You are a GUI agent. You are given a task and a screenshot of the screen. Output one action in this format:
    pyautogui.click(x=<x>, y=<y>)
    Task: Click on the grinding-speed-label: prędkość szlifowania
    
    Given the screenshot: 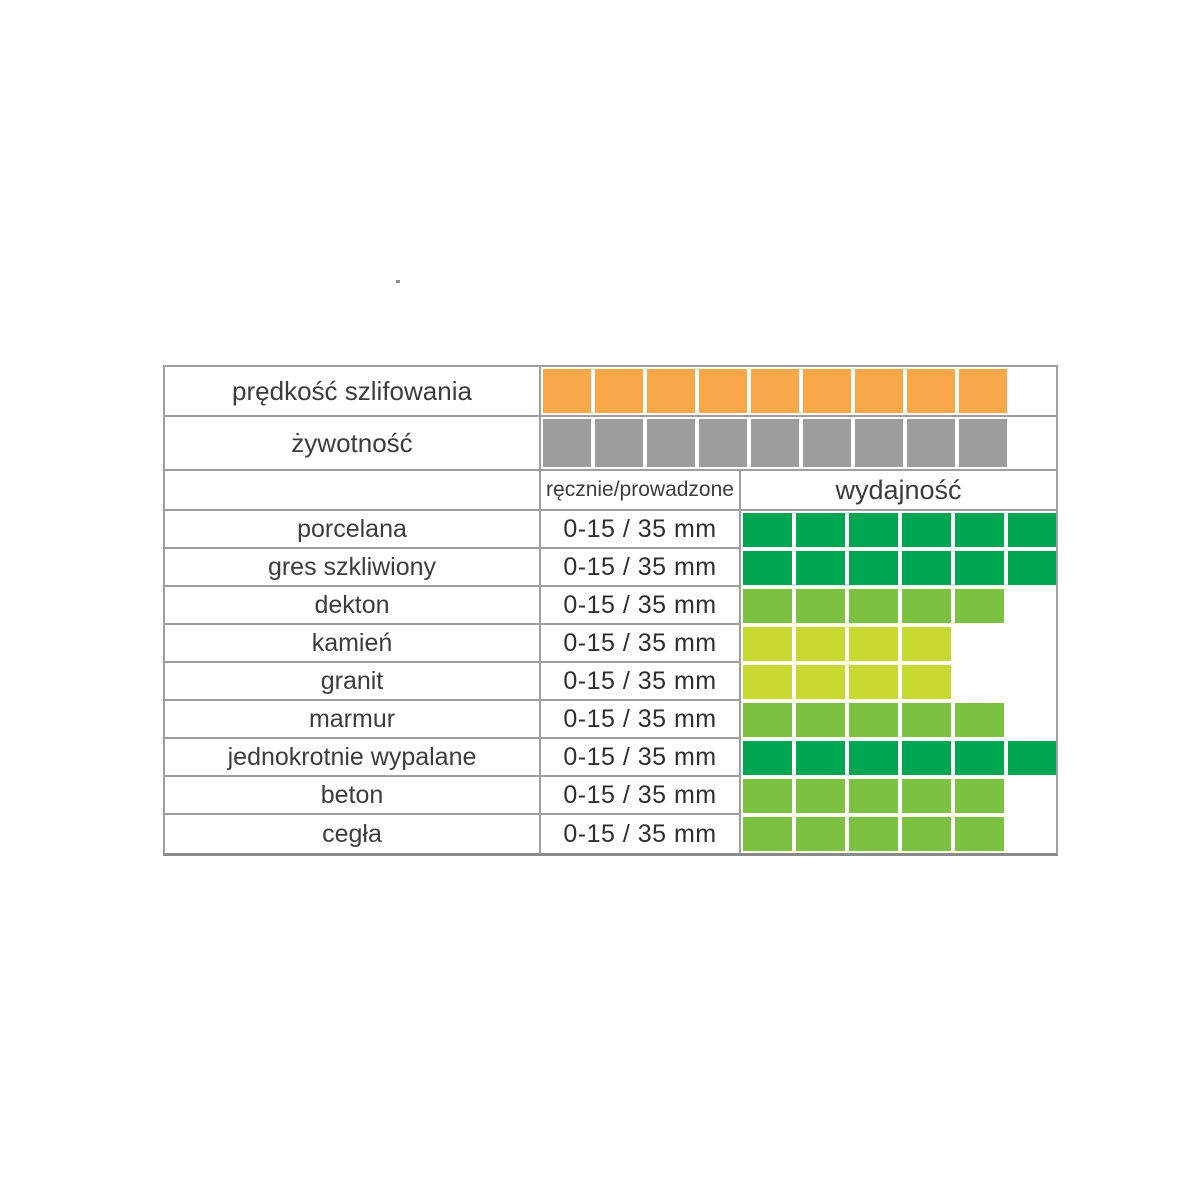 What is the action you would take?
    pyautogui.click(x=353, y=391)
    